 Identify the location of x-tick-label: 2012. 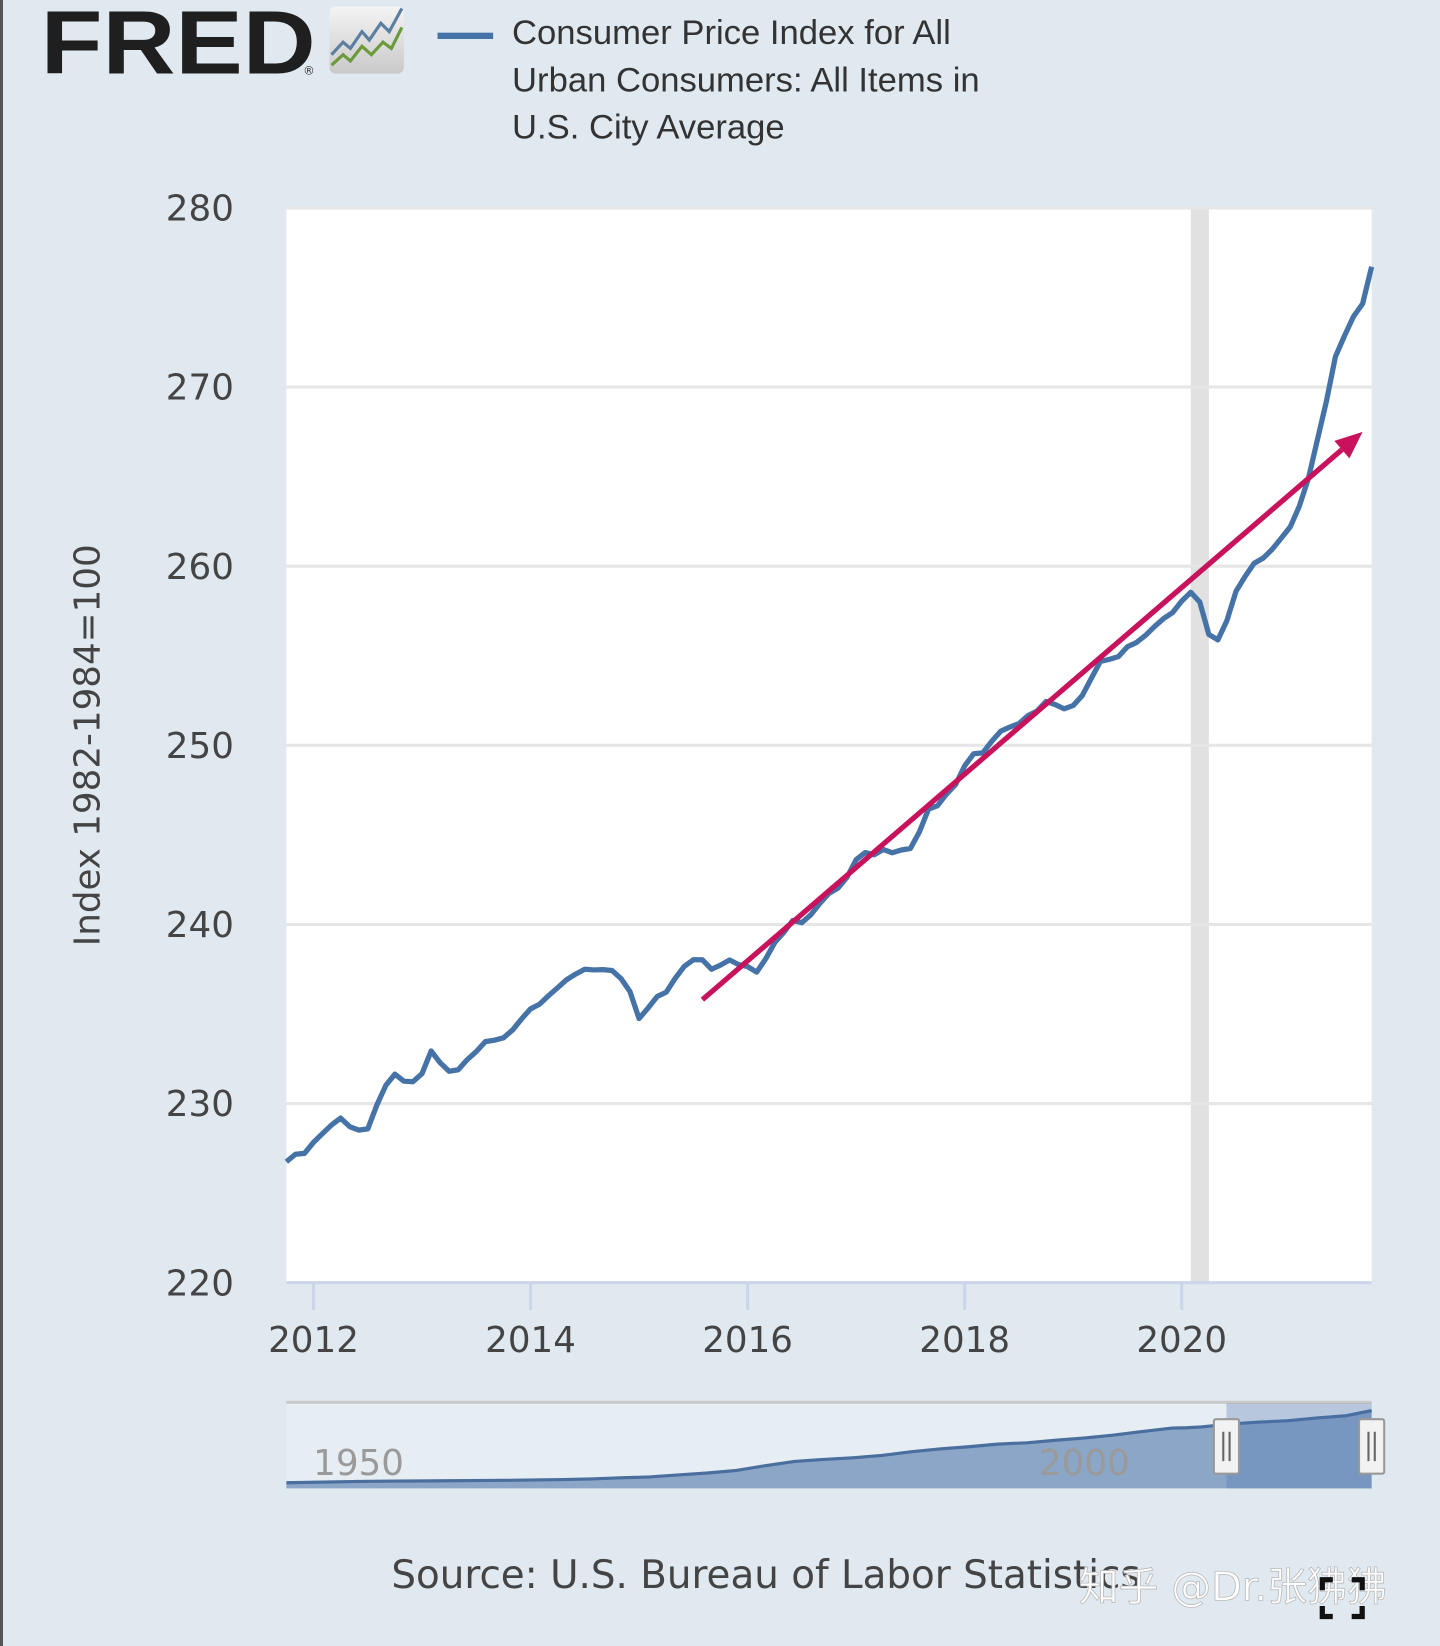
(313, 1340).